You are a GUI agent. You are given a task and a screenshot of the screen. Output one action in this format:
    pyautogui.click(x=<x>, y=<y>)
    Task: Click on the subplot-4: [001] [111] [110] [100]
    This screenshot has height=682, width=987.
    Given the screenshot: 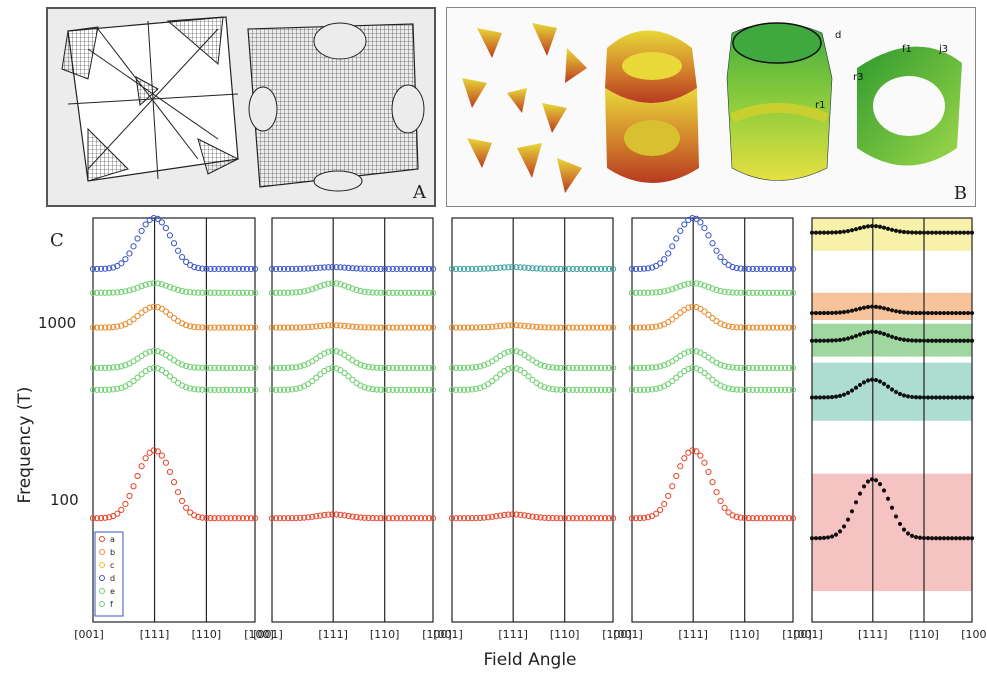 What is the action you would take?
    pyautogui.click(x=712, y=427)
    